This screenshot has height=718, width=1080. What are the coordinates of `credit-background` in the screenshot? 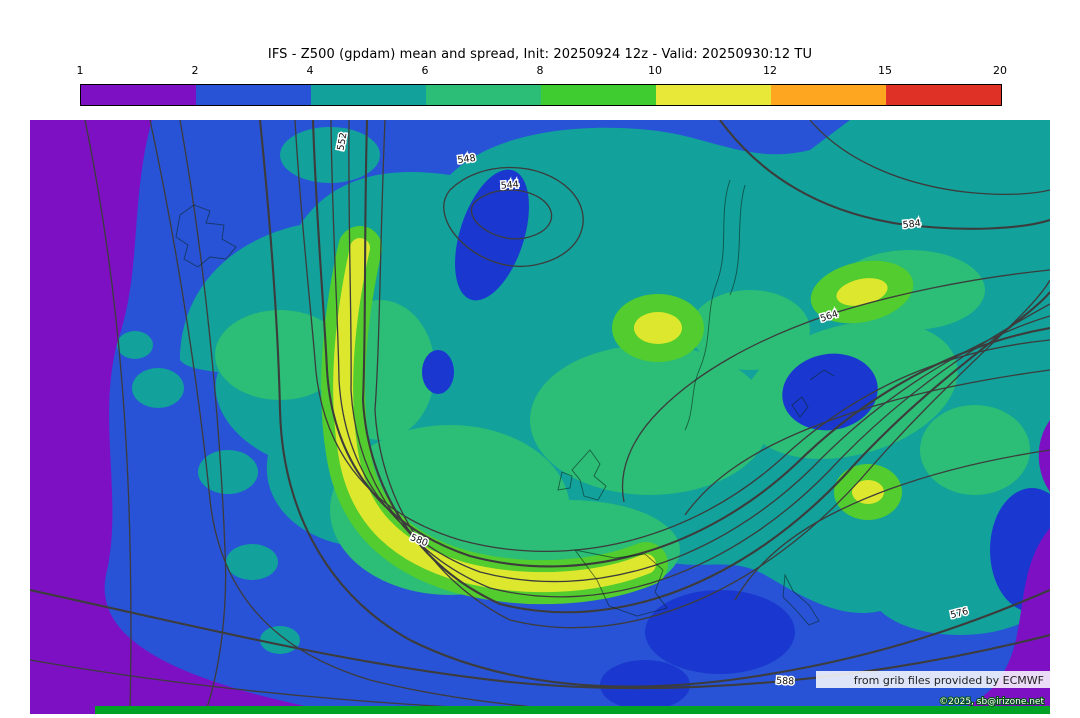 It's located at (933, 679).